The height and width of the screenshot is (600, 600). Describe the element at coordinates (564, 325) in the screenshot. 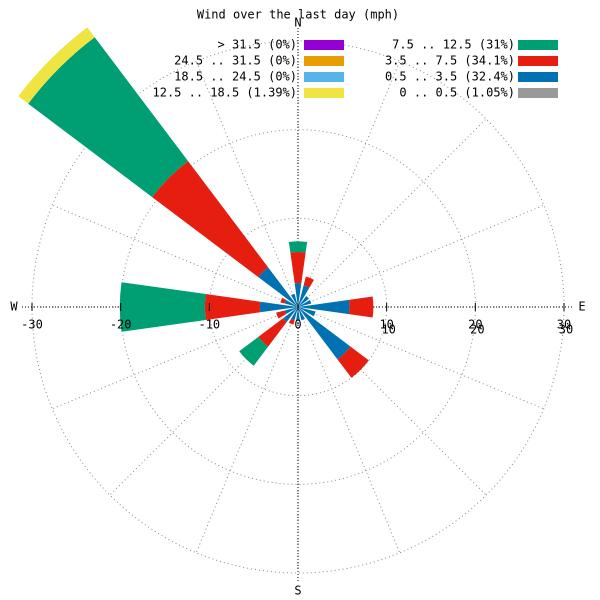

I see `x-tick-label: 30` at that location.